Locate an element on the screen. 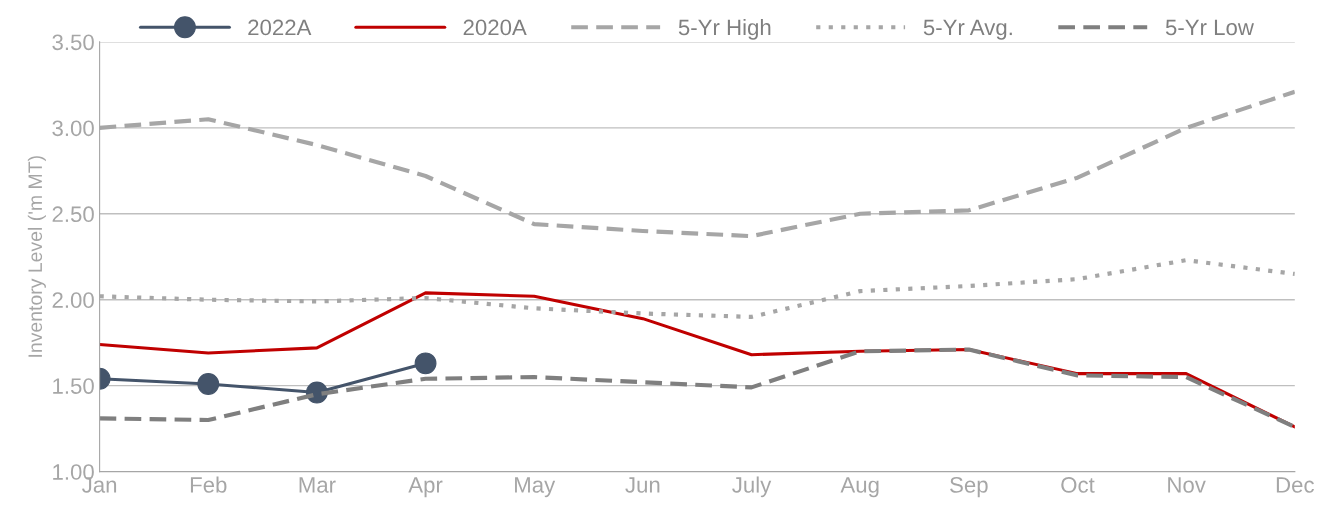 Image resolution: width=1328 pixels, height=524 pixels. y-tick-label: 3.50 is located at coordinates (73, 42).